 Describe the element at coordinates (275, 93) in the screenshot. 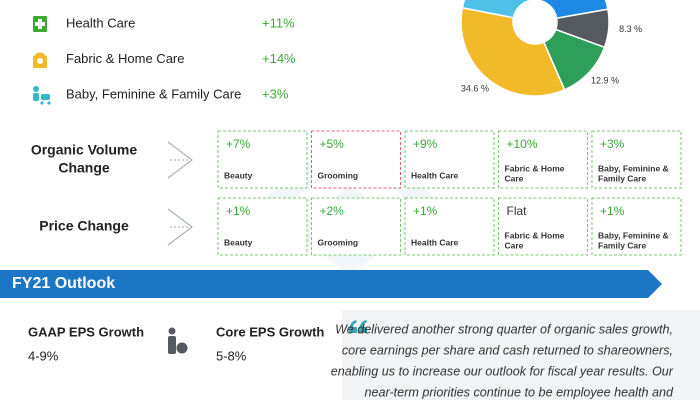

I see `segment-value: +3%` at that location.